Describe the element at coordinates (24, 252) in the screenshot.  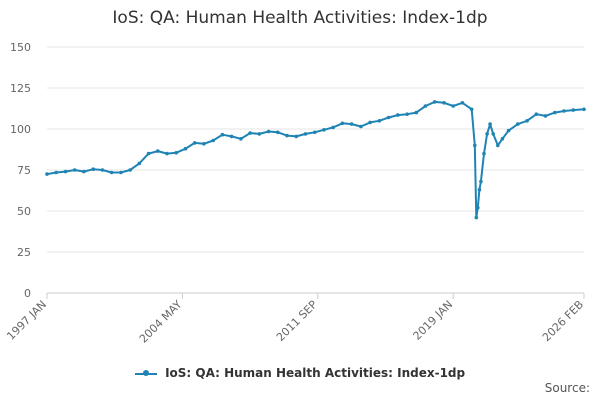
I see `y-tick-label: 25` at that location.